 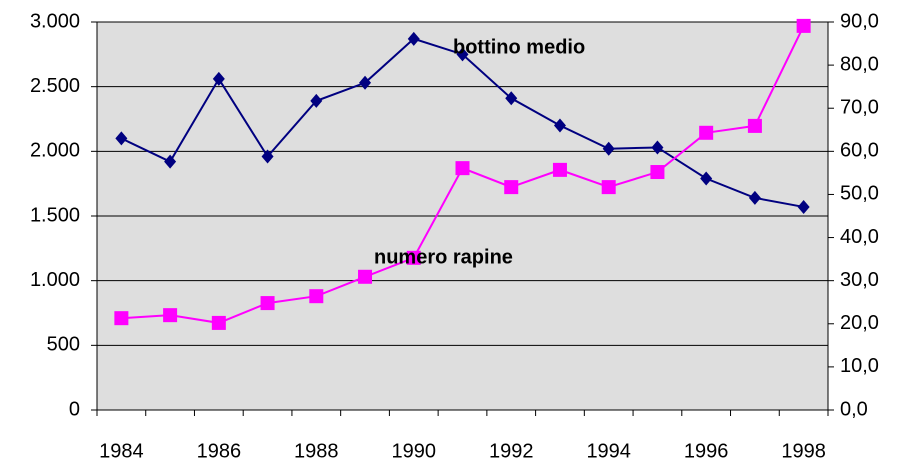 I want to click on x-tick-label: 1998, so click(x=803, y=451).